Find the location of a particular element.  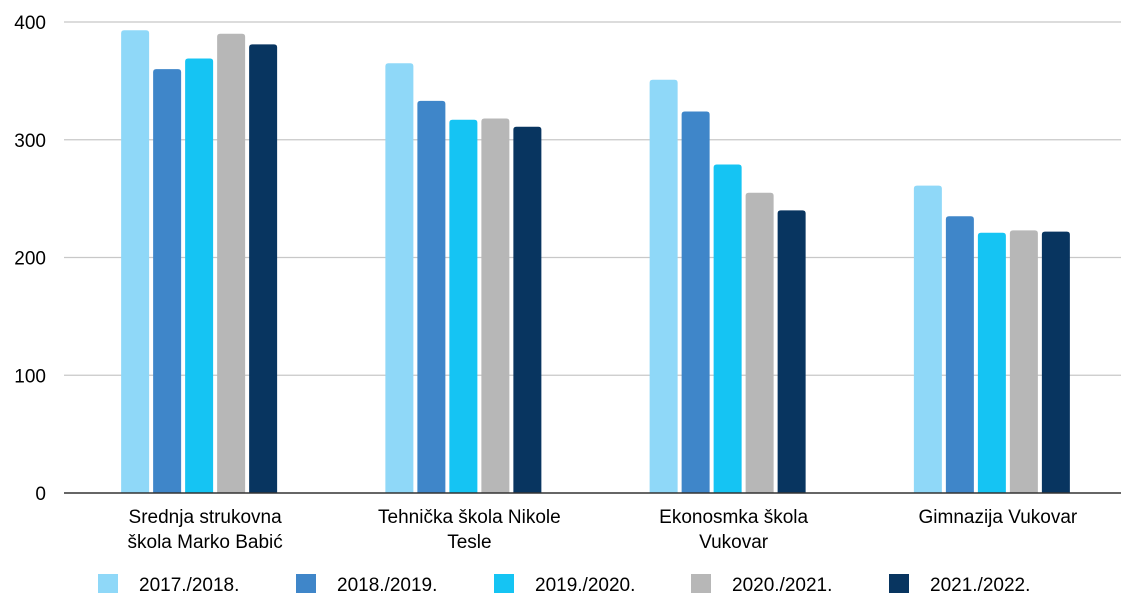

legend-label: 2018./2019. is located at coordinates (387, 585).